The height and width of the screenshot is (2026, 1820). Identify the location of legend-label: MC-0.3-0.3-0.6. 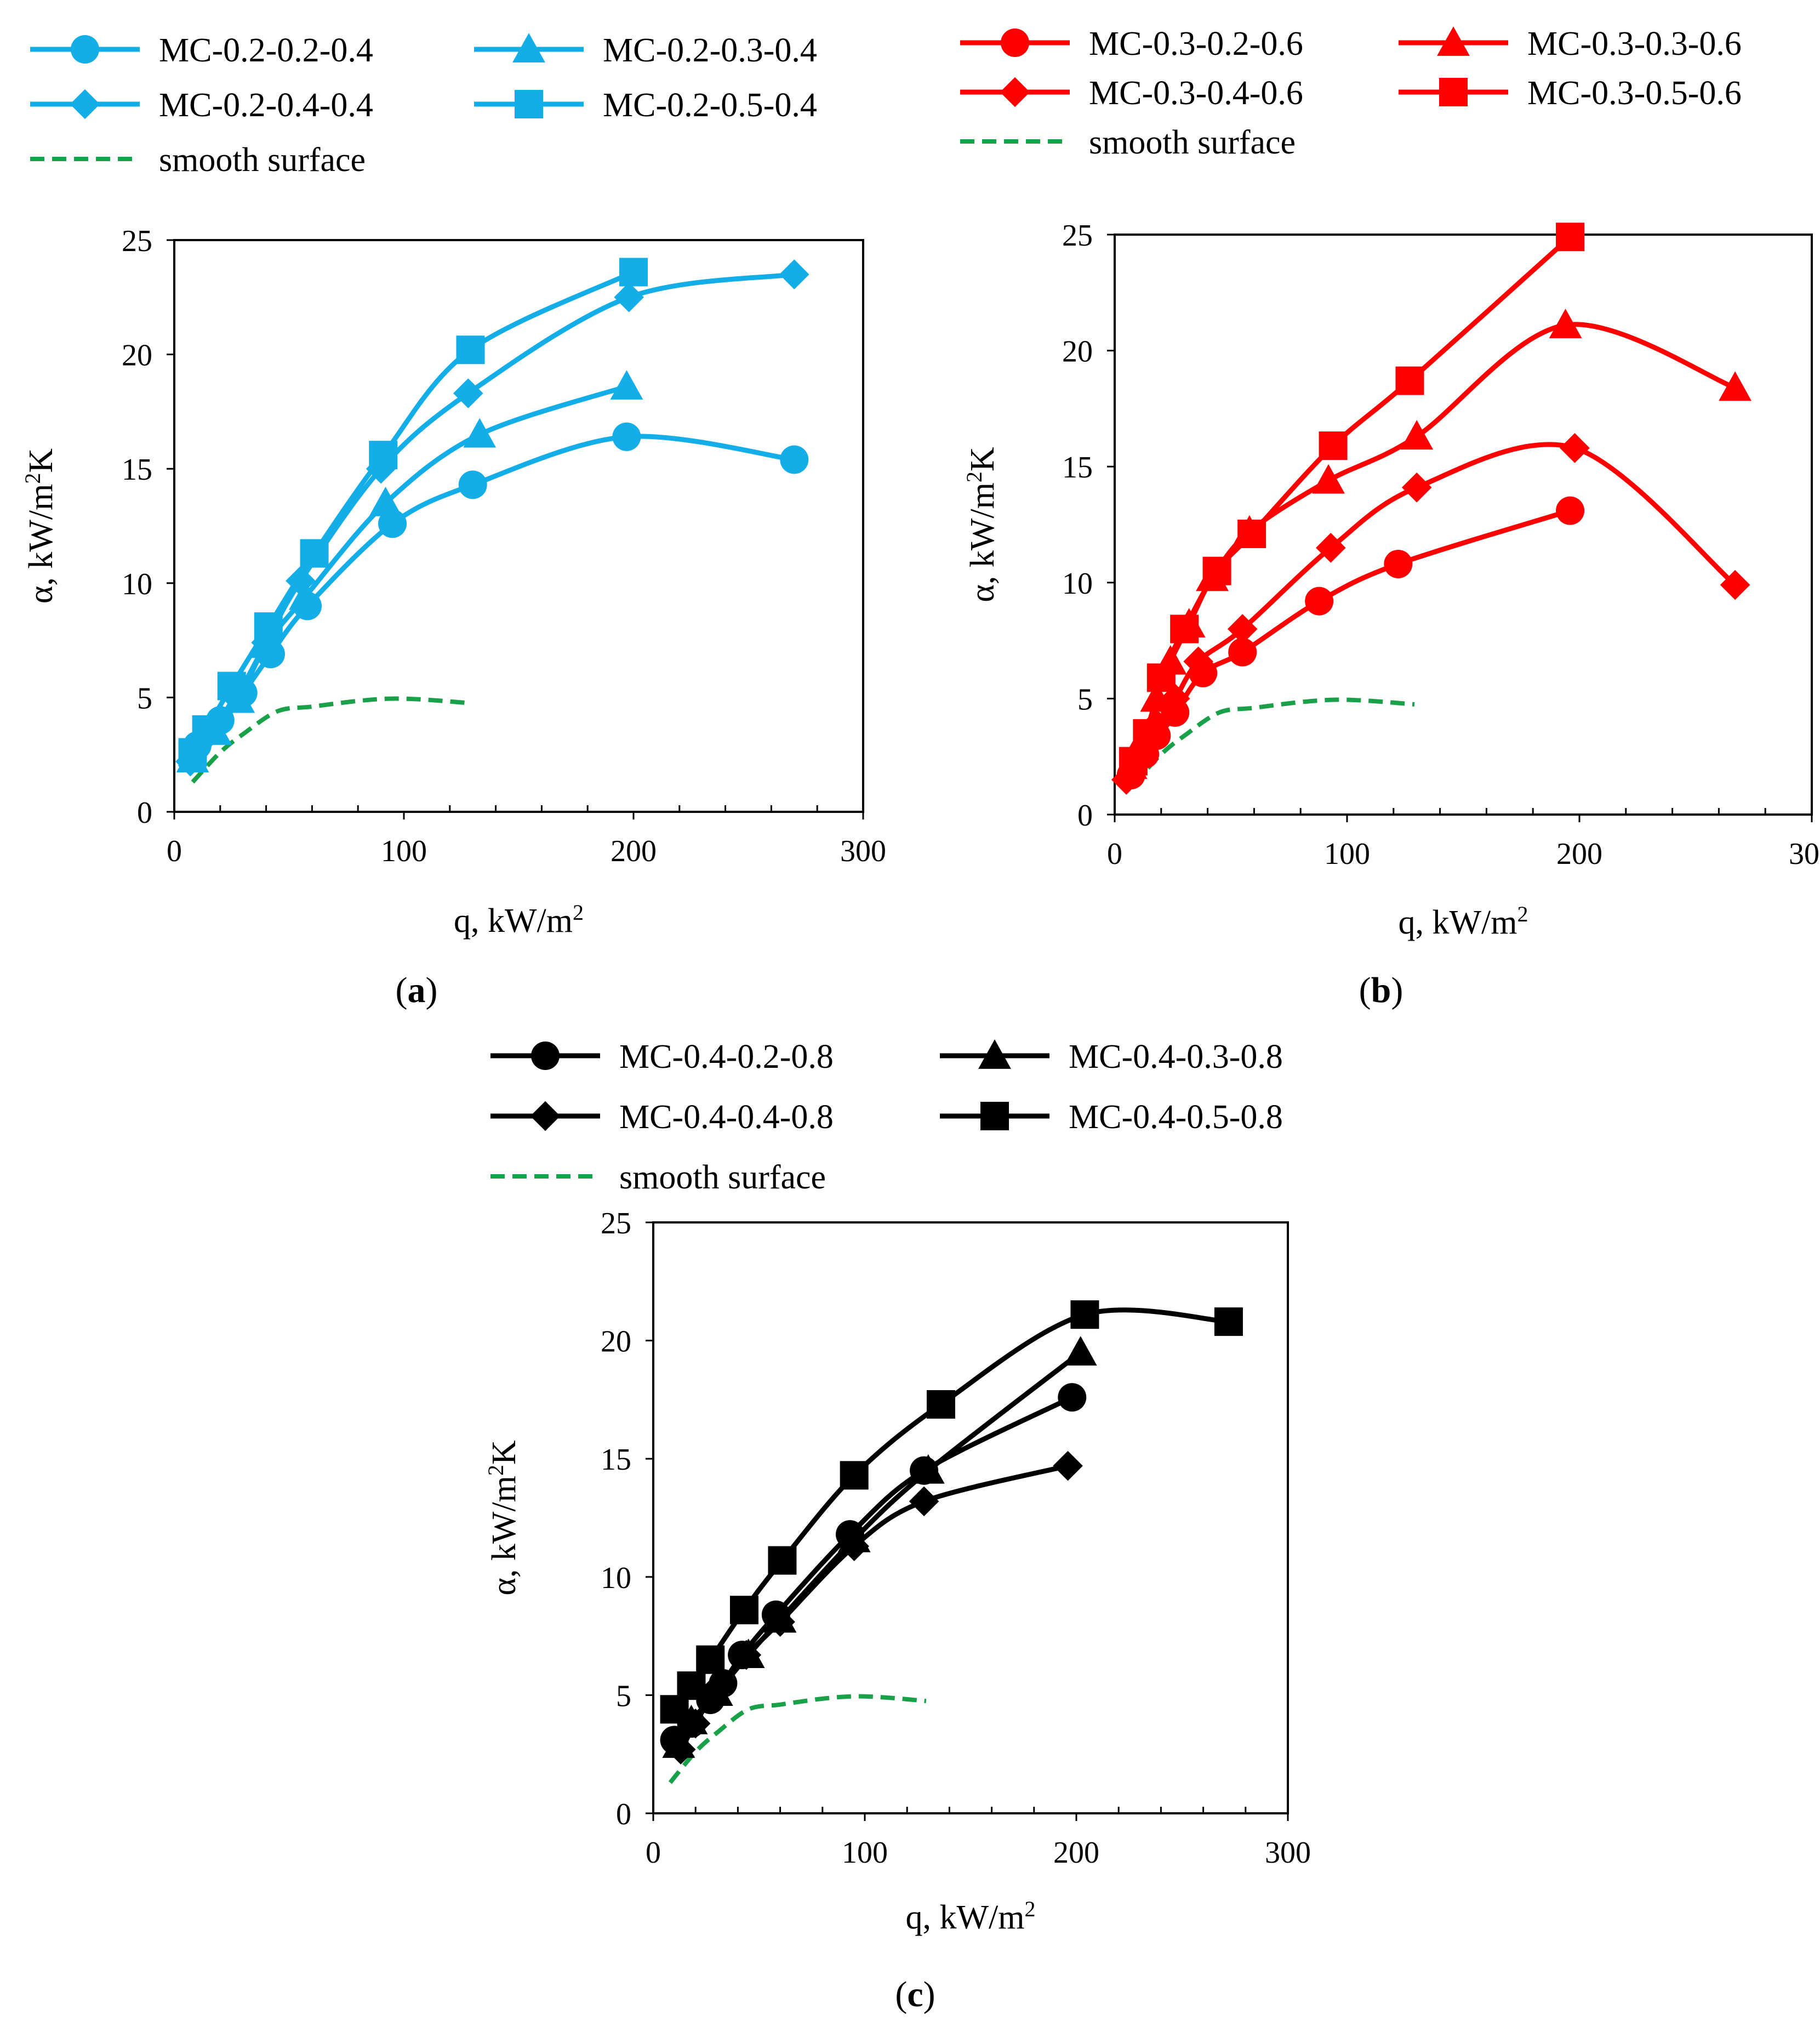
(1634, 43).